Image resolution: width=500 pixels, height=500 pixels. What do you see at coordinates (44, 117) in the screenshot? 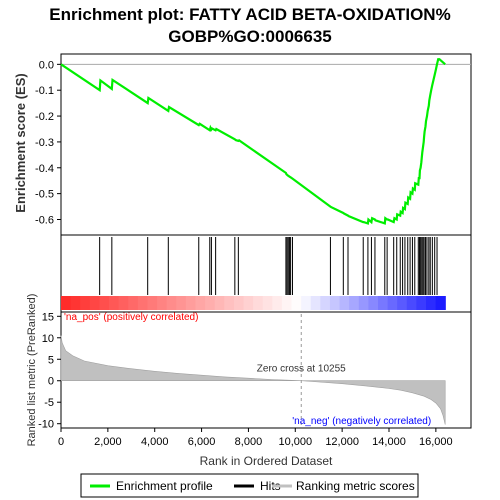
I see `es-y-tick-label: -0.2` at bounding box center [44, 117].